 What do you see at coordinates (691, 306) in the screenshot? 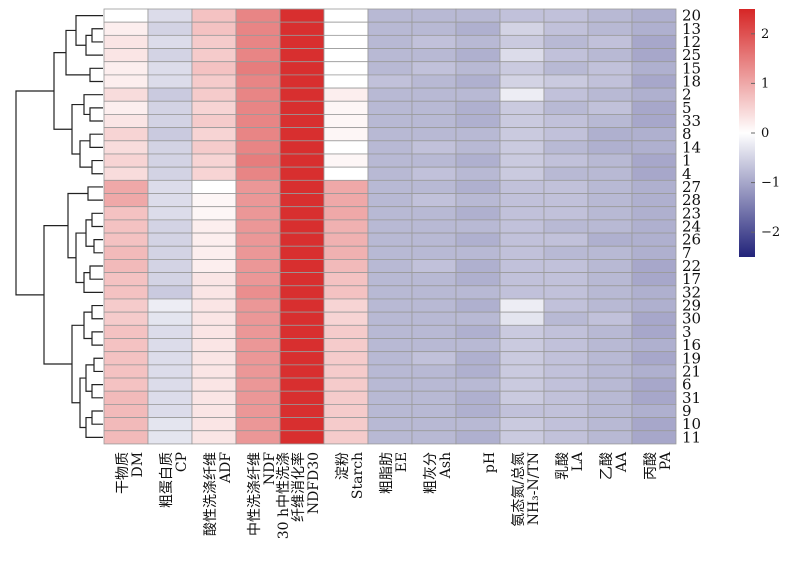
I see `row-label: 29` at bounding box center [691, 306].